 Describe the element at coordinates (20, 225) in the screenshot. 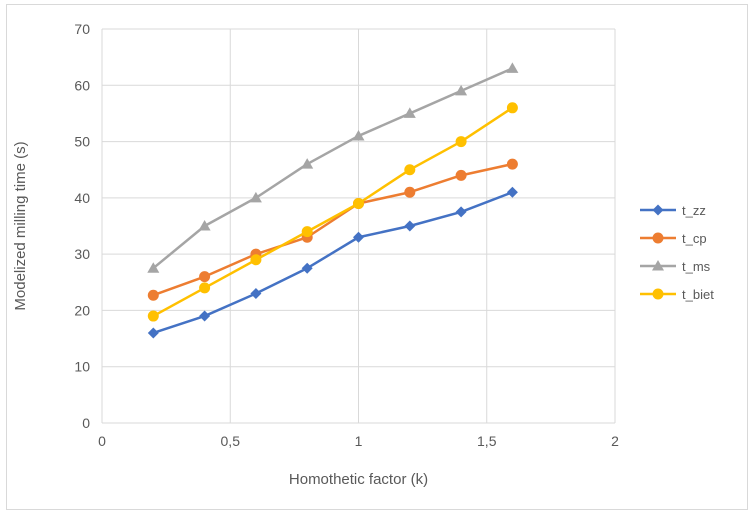

I see `y-axis-label: Modelized milling time (s)` at that location.